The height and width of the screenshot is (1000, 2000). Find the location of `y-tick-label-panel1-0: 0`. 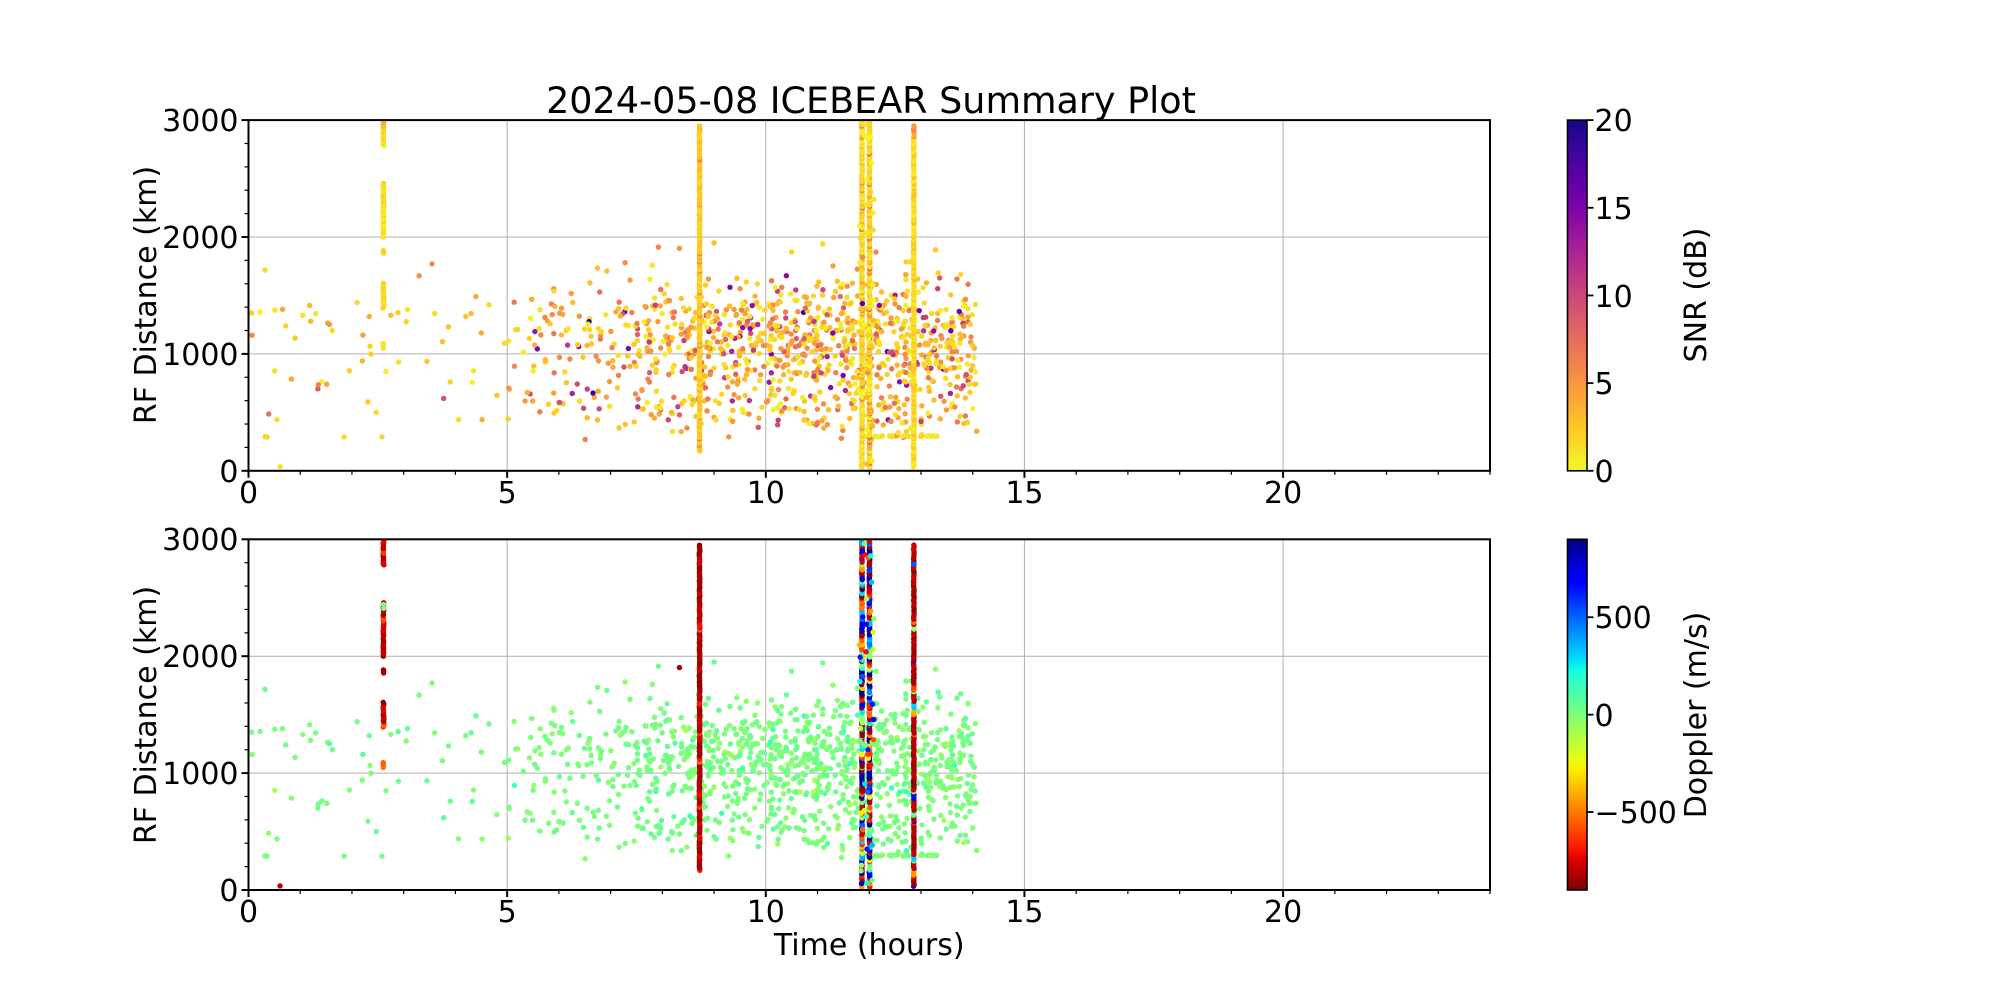

y-tick-label-panel1-0: 0 is located at coordinates (229, 472).